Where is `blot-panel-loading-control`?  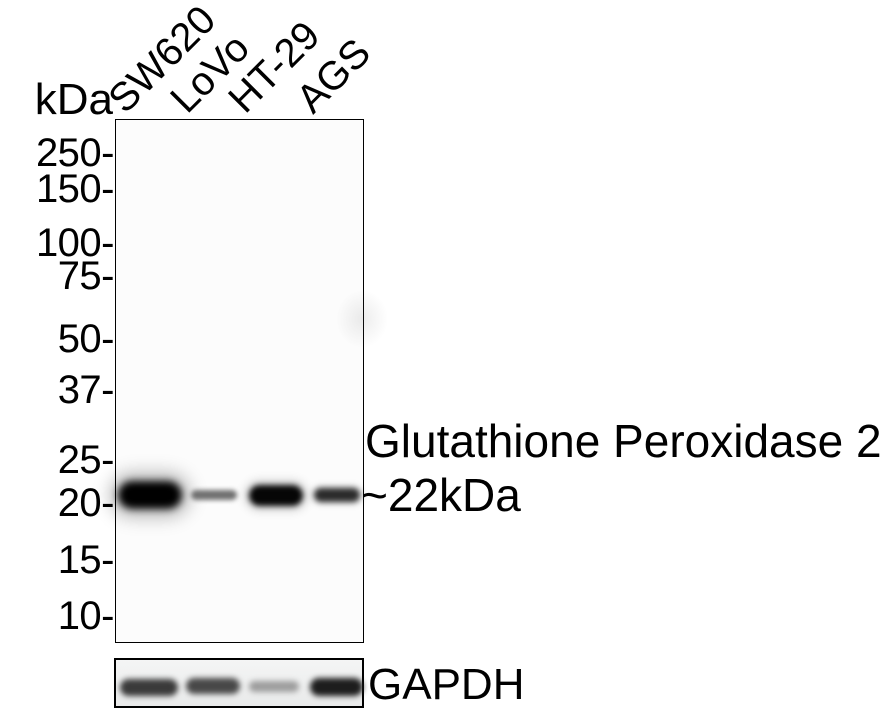
blot-panel-loading-control is located at coordinates (239, 683).